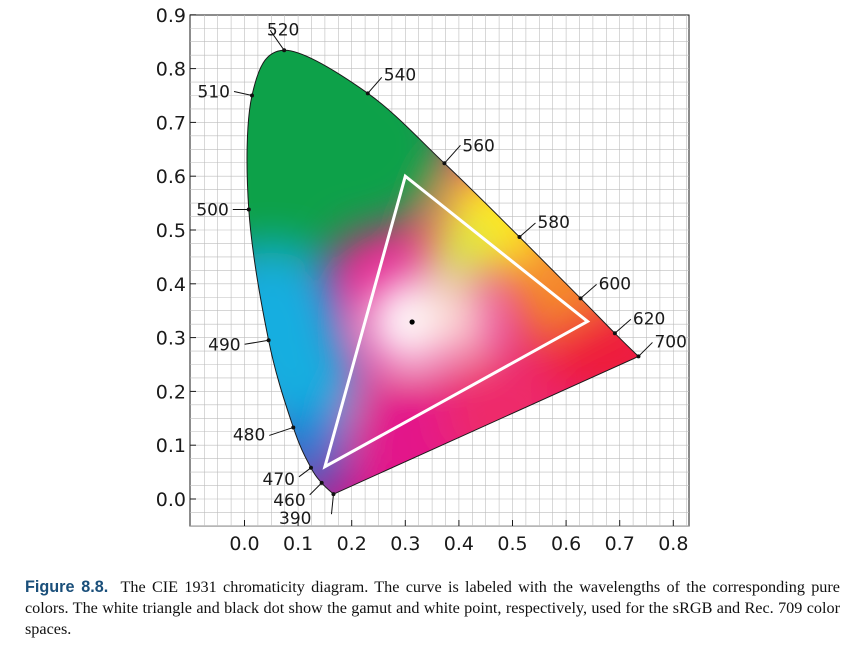 The image size is (856, 645). I want to click on y-tick-label: 0.5, so click(171, 231).